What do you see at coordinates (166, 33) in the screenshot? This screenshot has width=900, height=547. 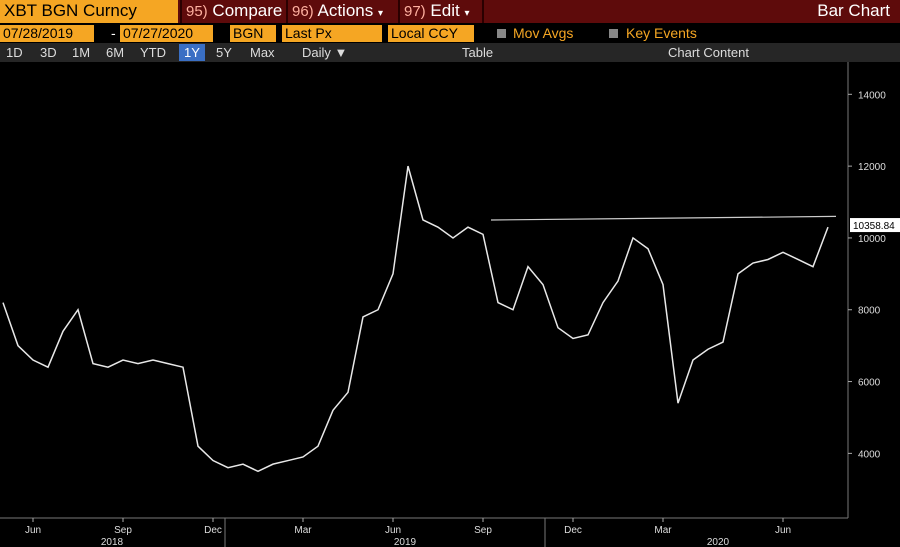 I see `end-date: 07/27/2020` at bounding box center [166, 33].